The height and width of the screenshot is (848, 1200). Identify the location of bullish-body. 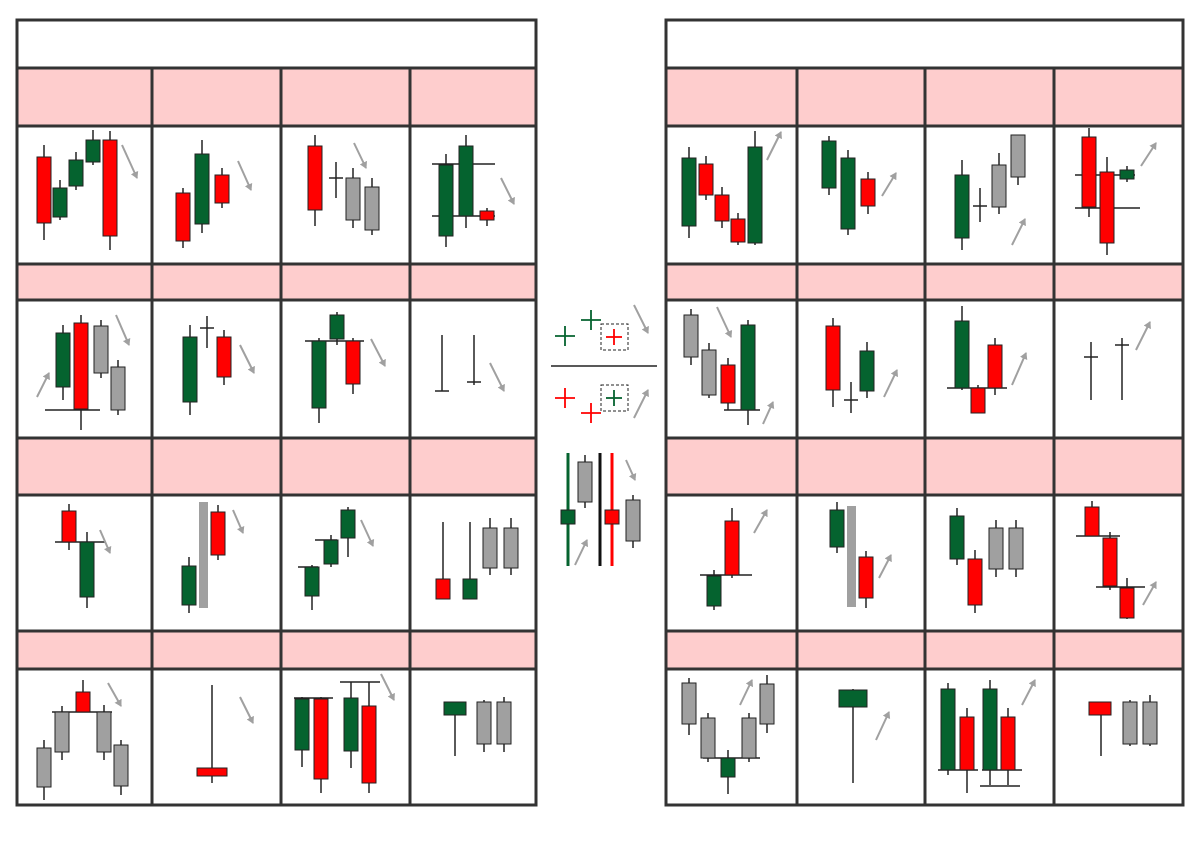
(568, 517).